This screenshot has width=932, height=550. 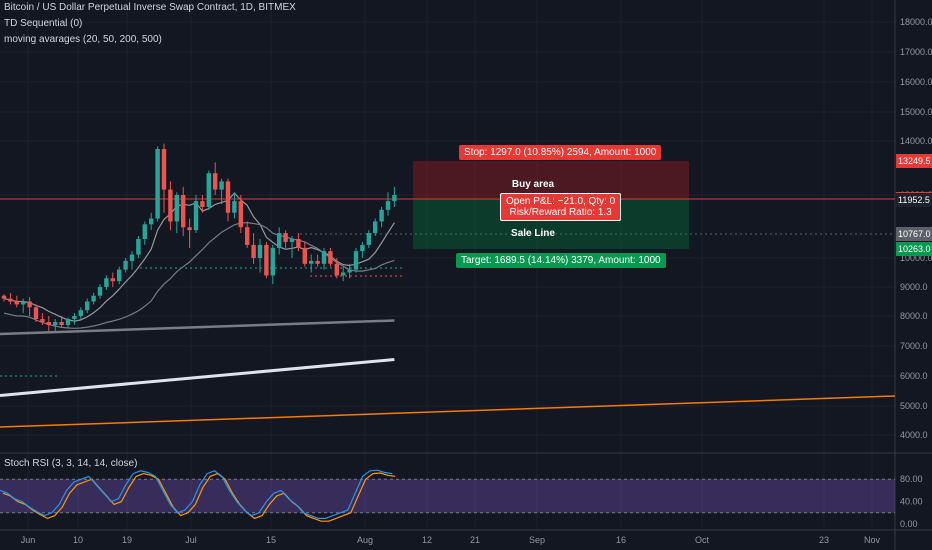 What do you see at coordinates (911, 502) in the screenshot?
I see `rsi-tick-label: 40.00` at bounding box center [911, 502].